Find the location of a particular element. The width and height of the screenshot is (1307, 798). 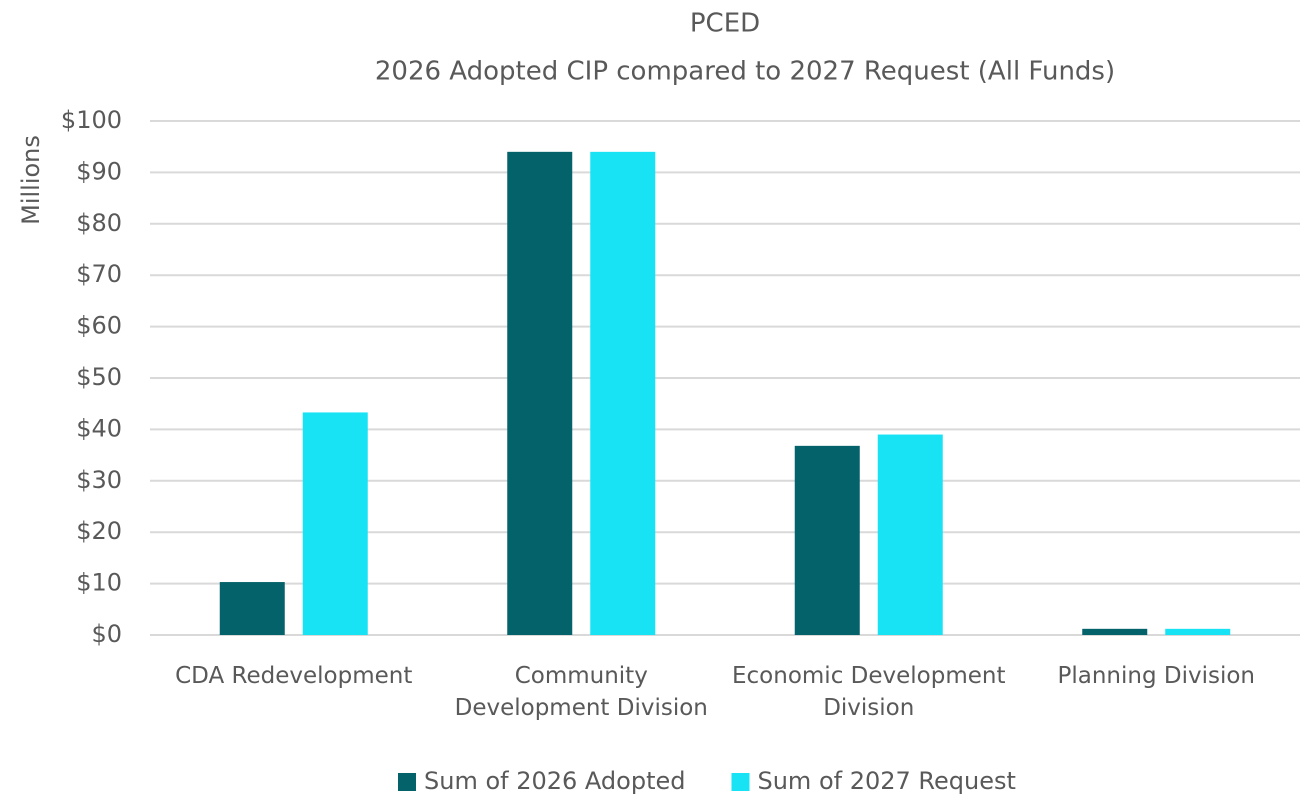

y-tick-label: $100 is located at coordinates (91, 120).